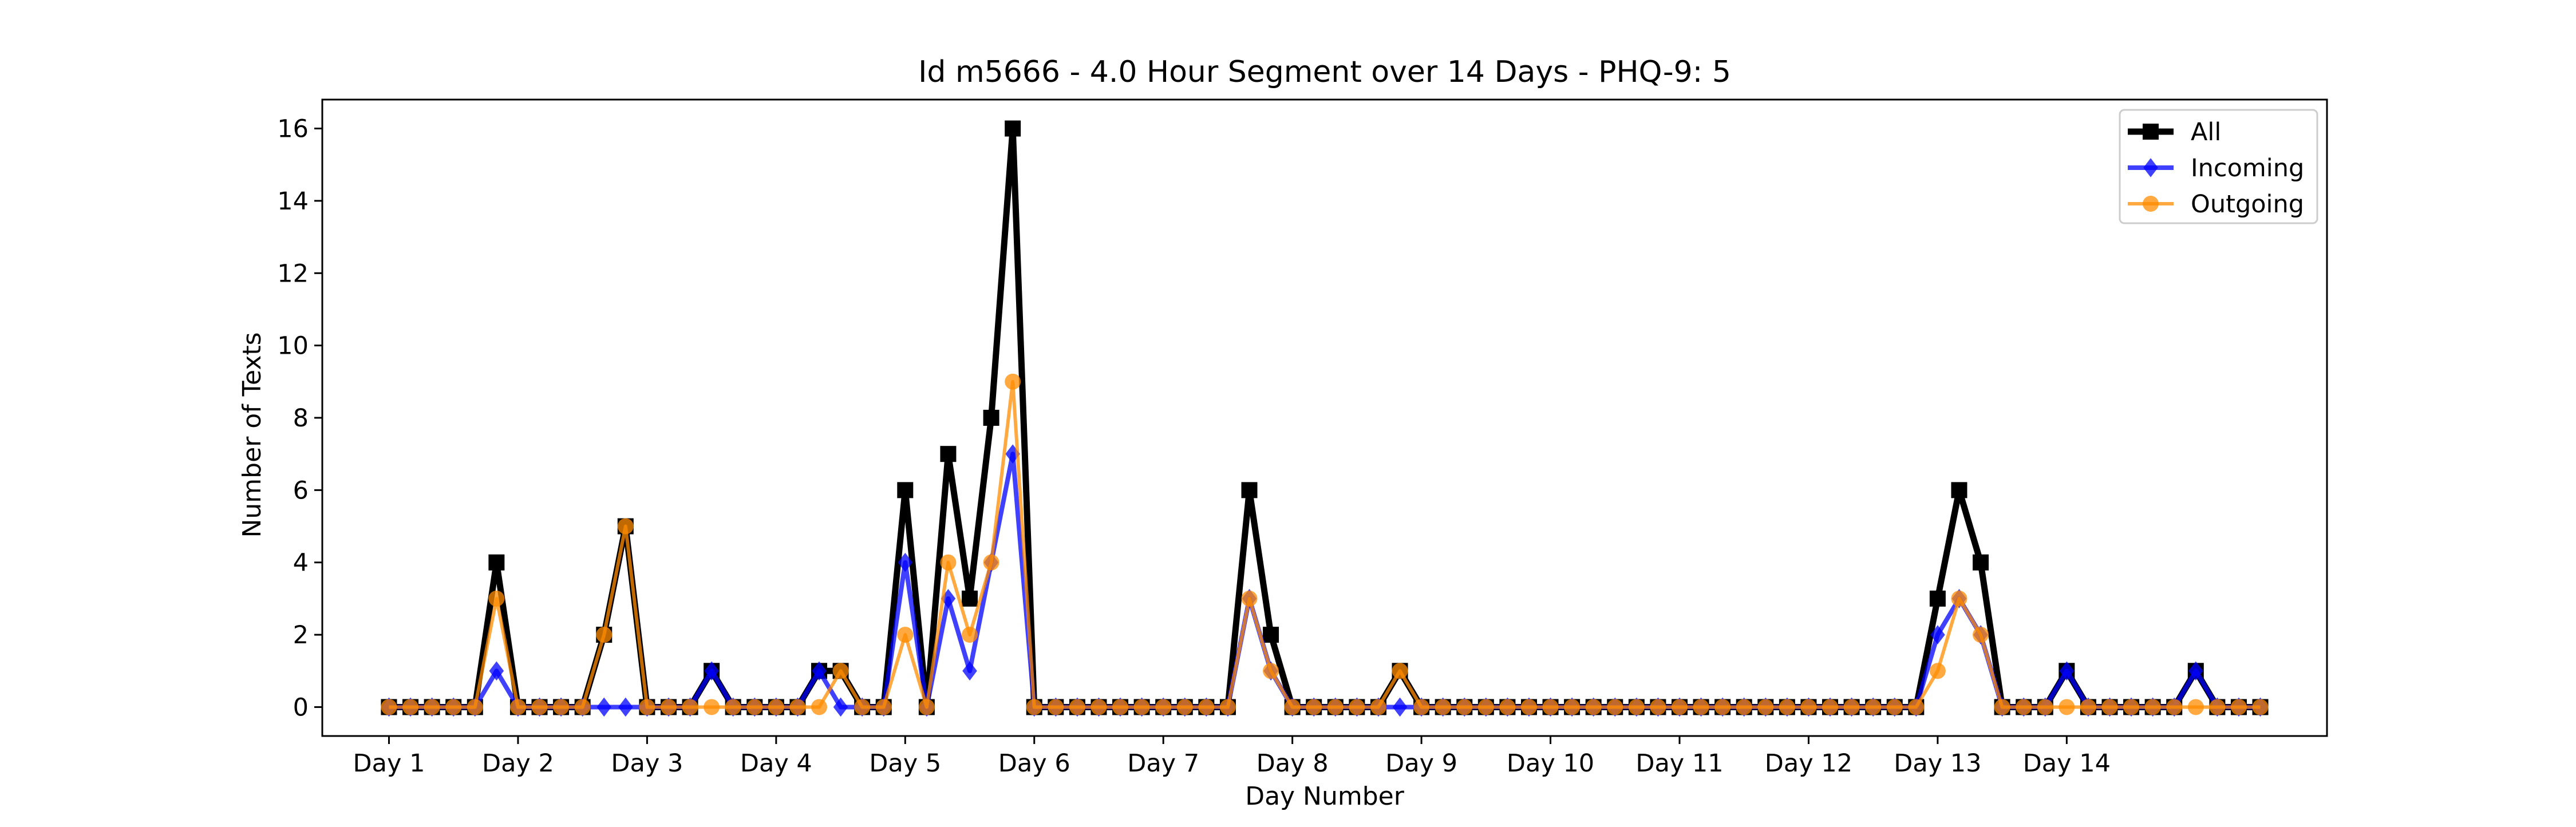 Image resolution: width=2576 pixels, height=827 pixels. What do you see at coordinates (252, 435) in the screenshot?
I see `y-axis-label: Number of Texts` at bounding box center [252, 435].